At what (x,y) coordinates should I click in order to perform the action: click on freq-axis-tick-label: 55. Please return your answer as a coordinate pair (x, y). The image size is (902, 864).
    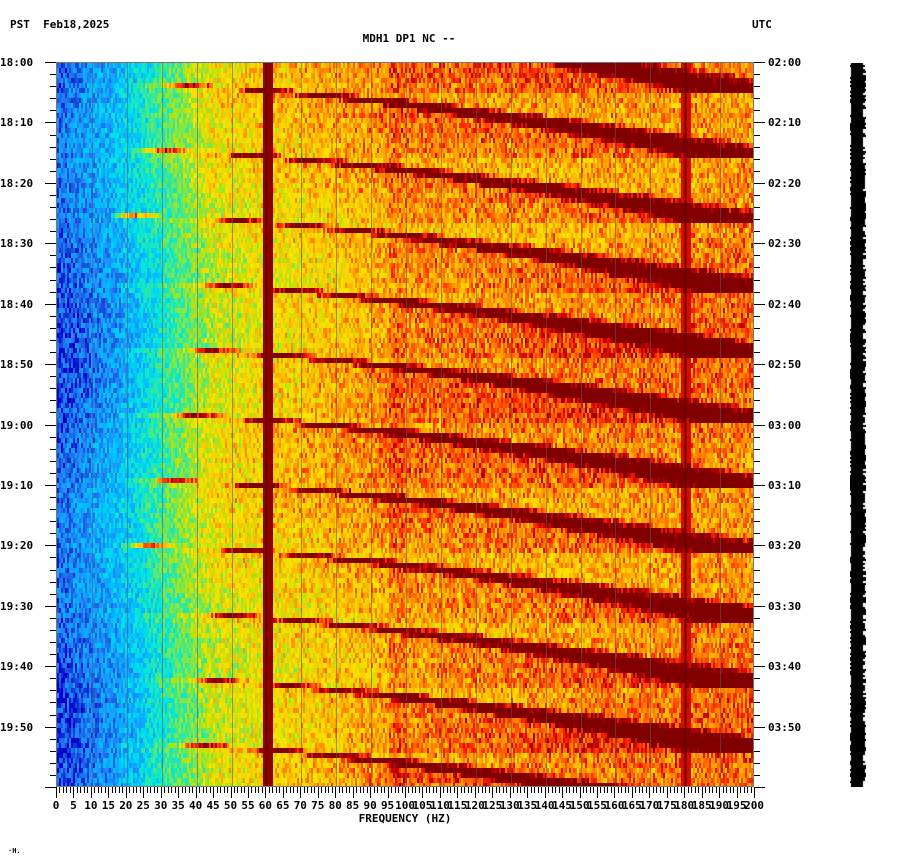
    Looking at the image, I should click on (248, 805).